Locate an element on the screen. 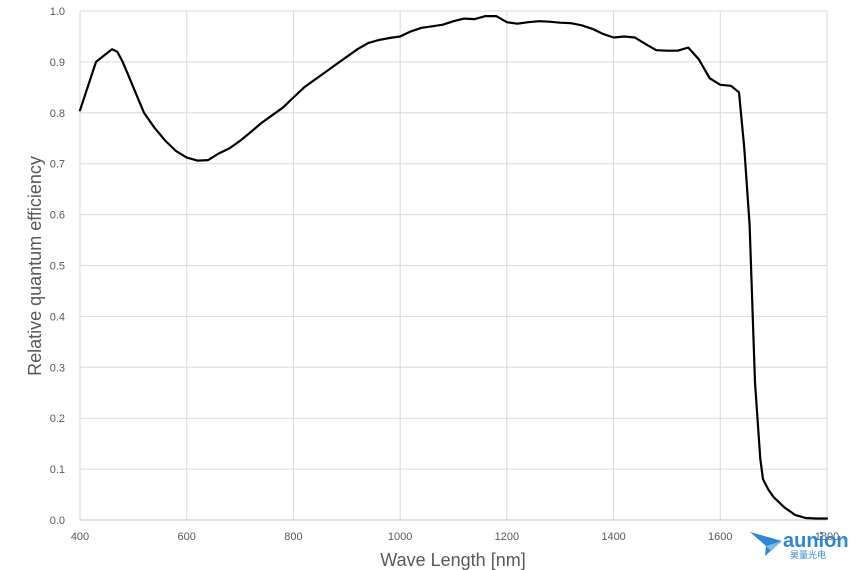  x-tick-label: 1800 is located at coordinates (827, 537).